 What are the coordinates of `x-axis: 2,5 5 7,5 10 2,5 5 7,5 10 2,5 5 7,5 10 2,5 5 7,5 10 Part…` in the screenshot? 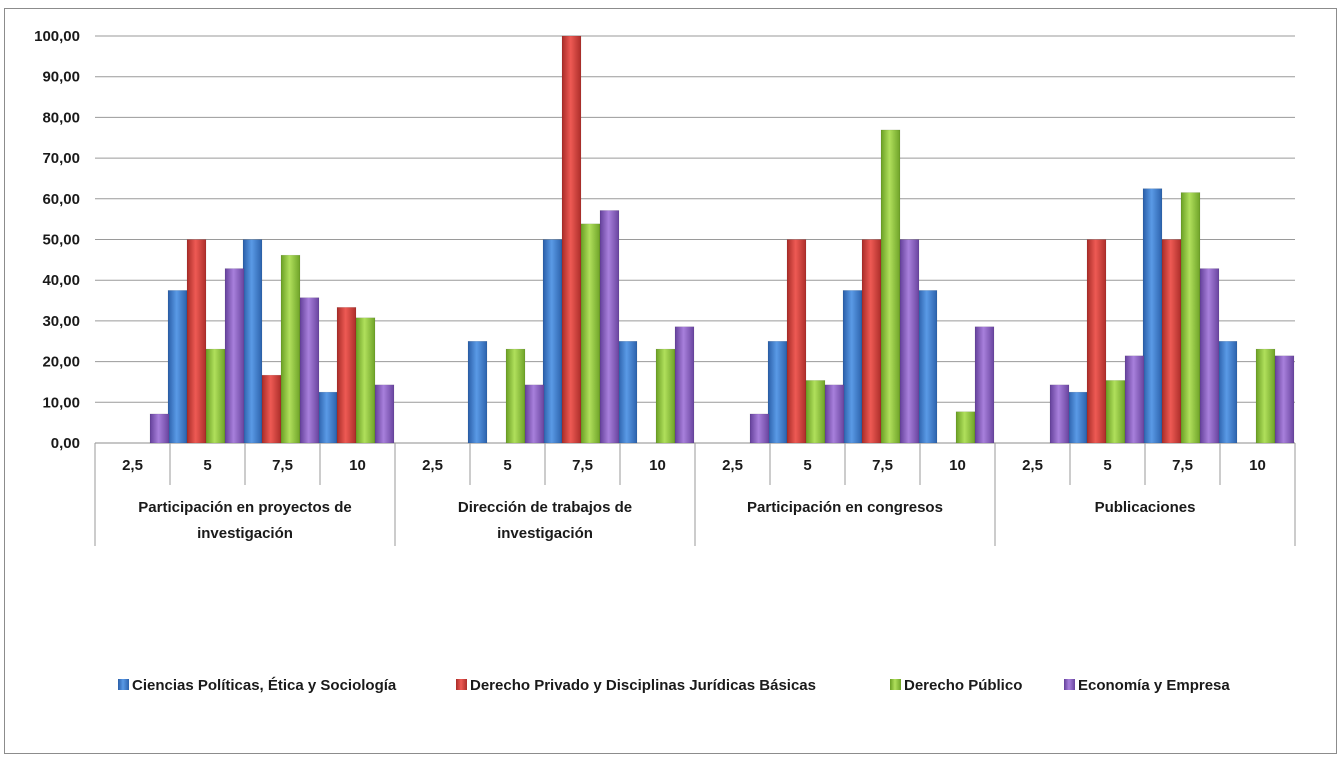 It's located at (695, 494).